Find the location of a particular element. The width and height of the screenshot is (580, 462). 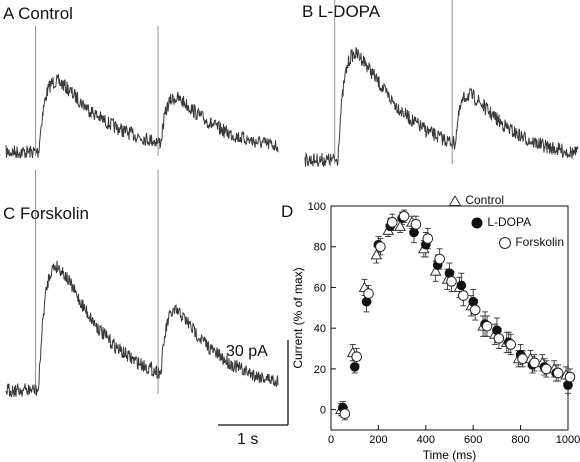

open-circle-marker-icon is located at coordinates (505, 242).